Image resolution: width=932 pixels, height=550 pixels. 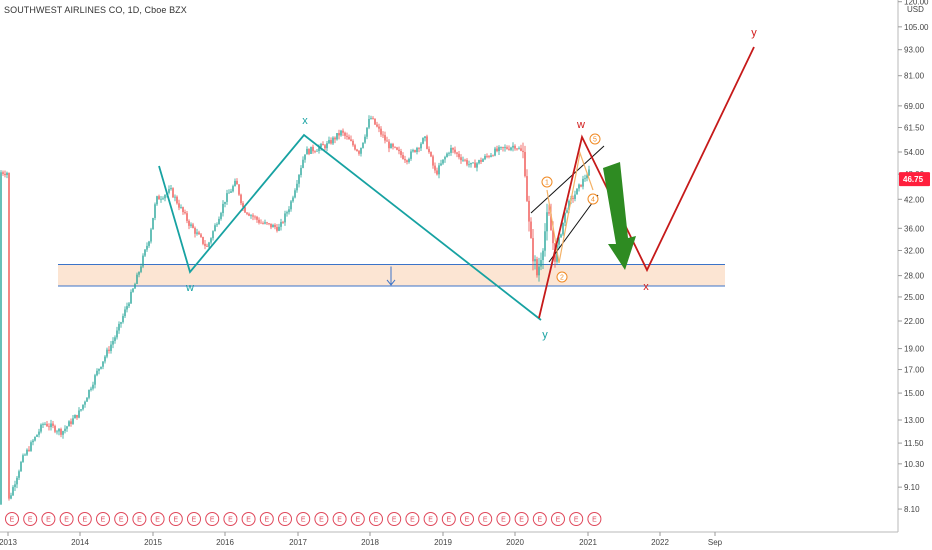 I want to click on y-tick-label: 11.50, so click(x=914, y=443).